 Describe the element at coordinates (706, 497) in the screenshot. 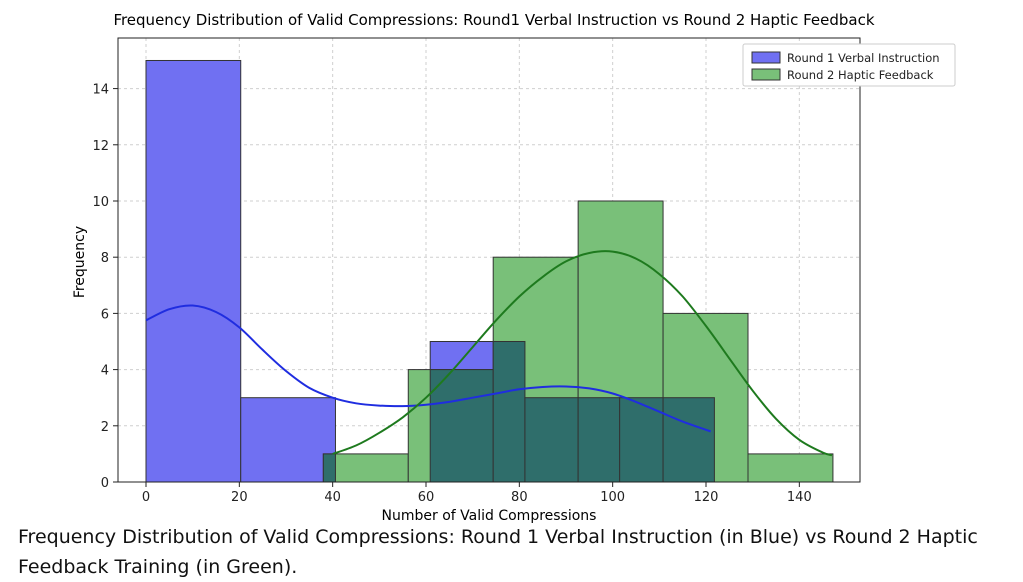

I see `x-tick-label: 120` at that location.